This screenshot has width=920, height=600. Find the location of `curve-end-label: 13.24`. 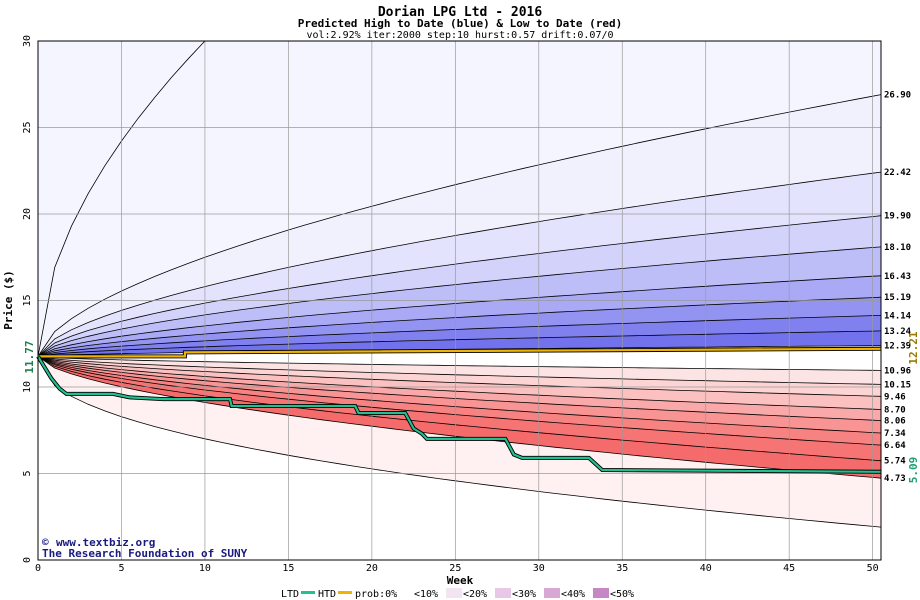

curve-end-label: 13.24 is located at coordinates (898, 332).